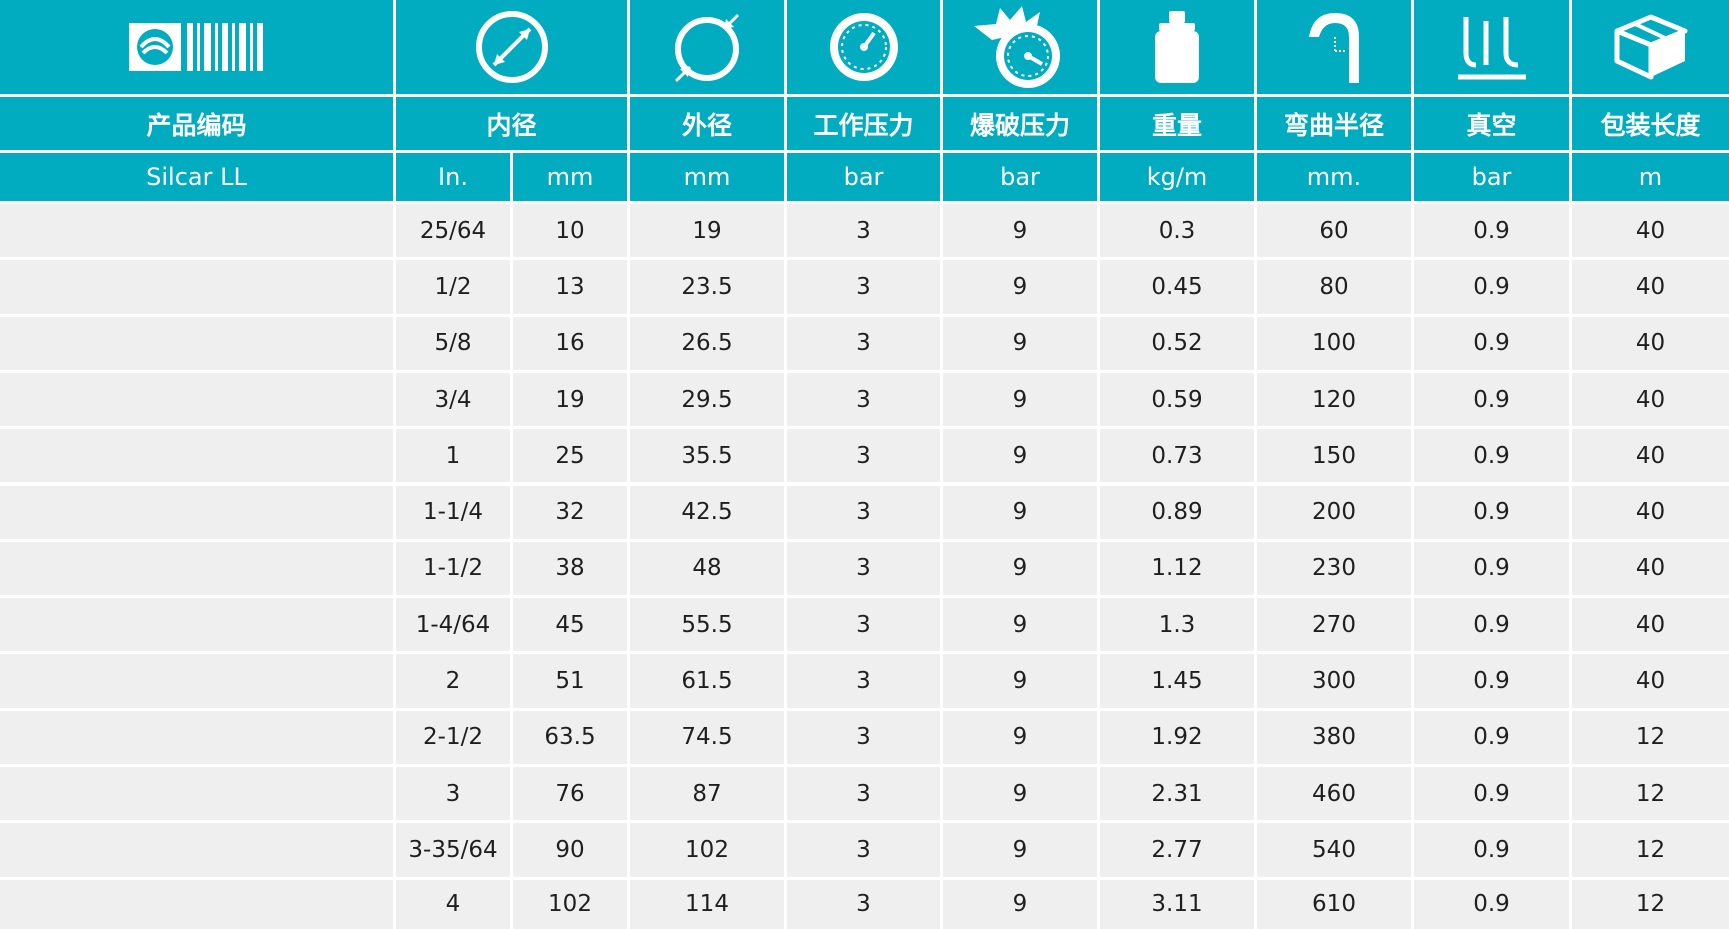  I want to click on table-cell: 29.5, so click(707, 399).